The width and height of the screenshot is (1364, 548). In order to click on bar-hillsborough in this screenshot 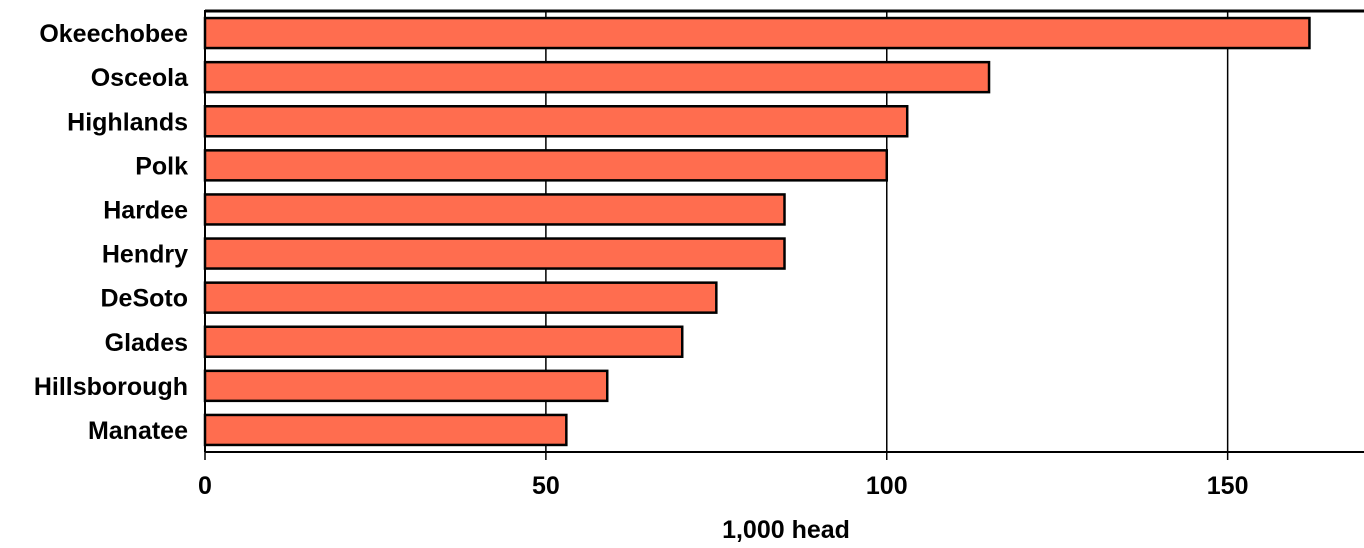, I will do `click(406, 386)`.